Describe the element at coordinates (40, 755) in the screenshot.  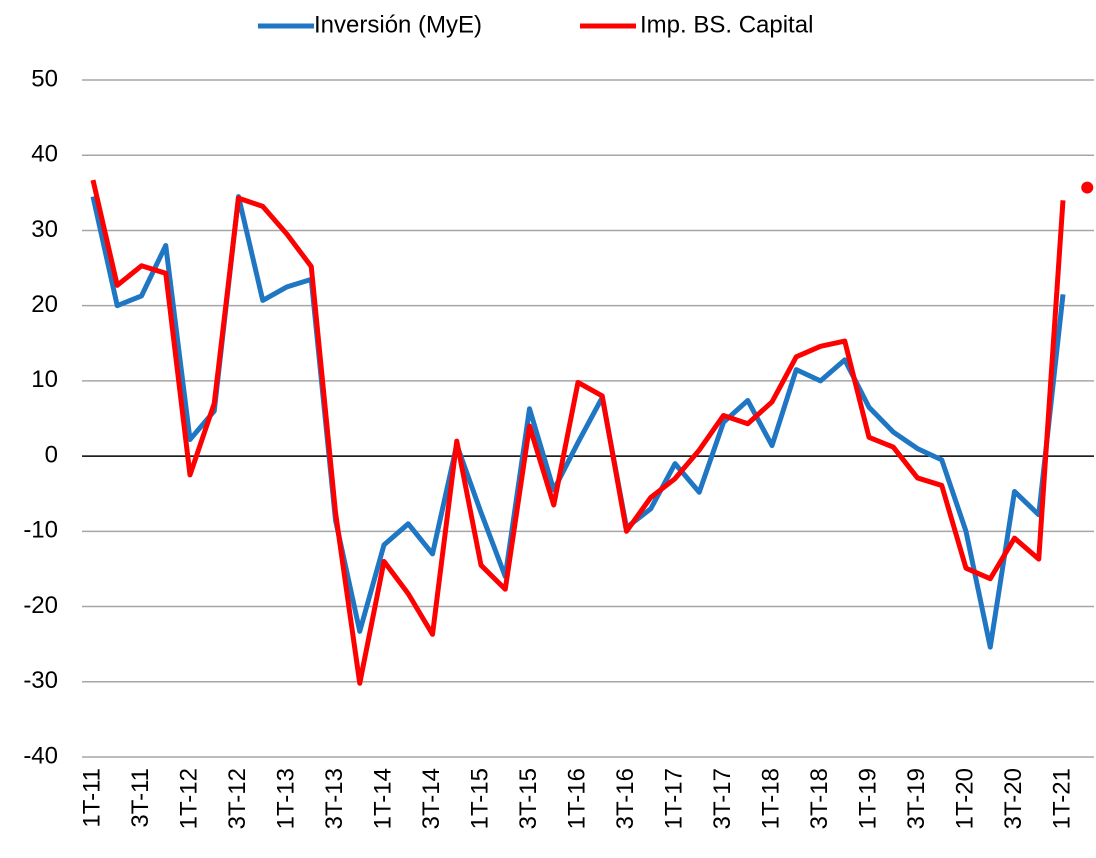
I see `y-tick-label: -40` at that location.